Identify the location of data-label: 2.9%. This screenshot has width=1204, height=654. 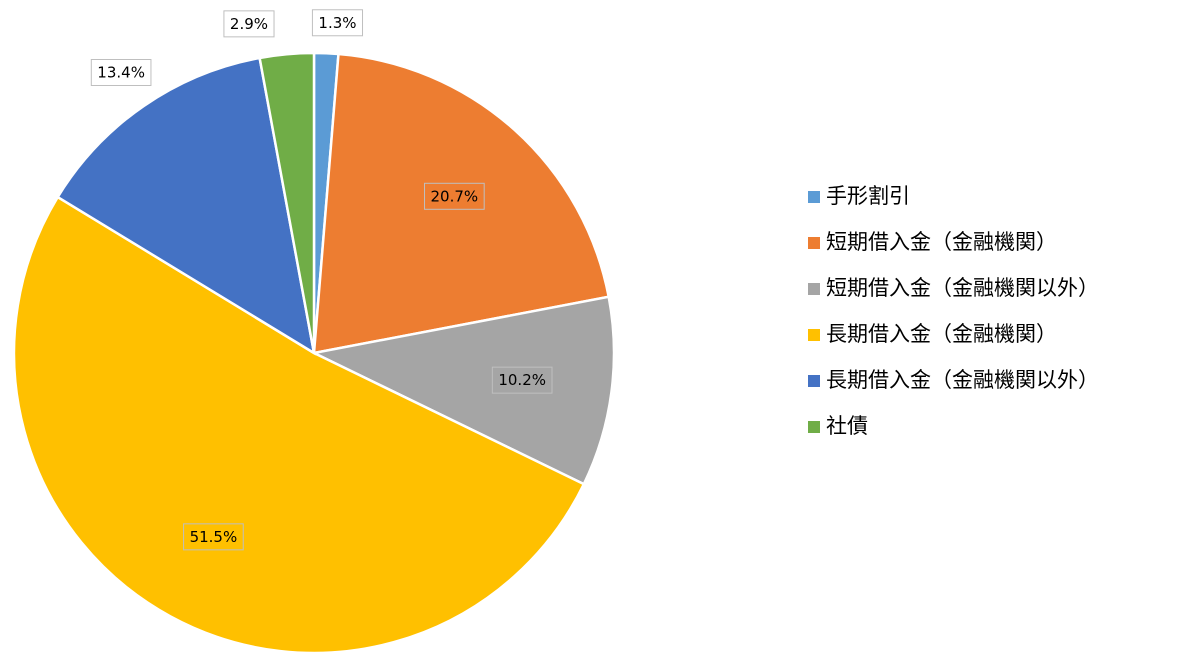
(249, 24).